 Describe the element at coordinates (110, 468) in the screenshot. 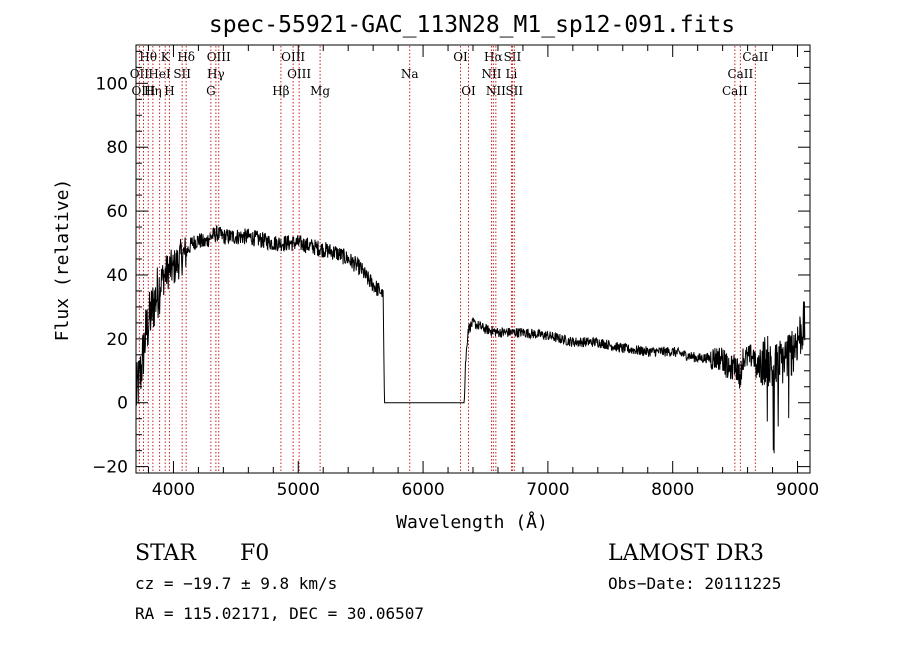

I see `y-tick-label: −20` at that location.